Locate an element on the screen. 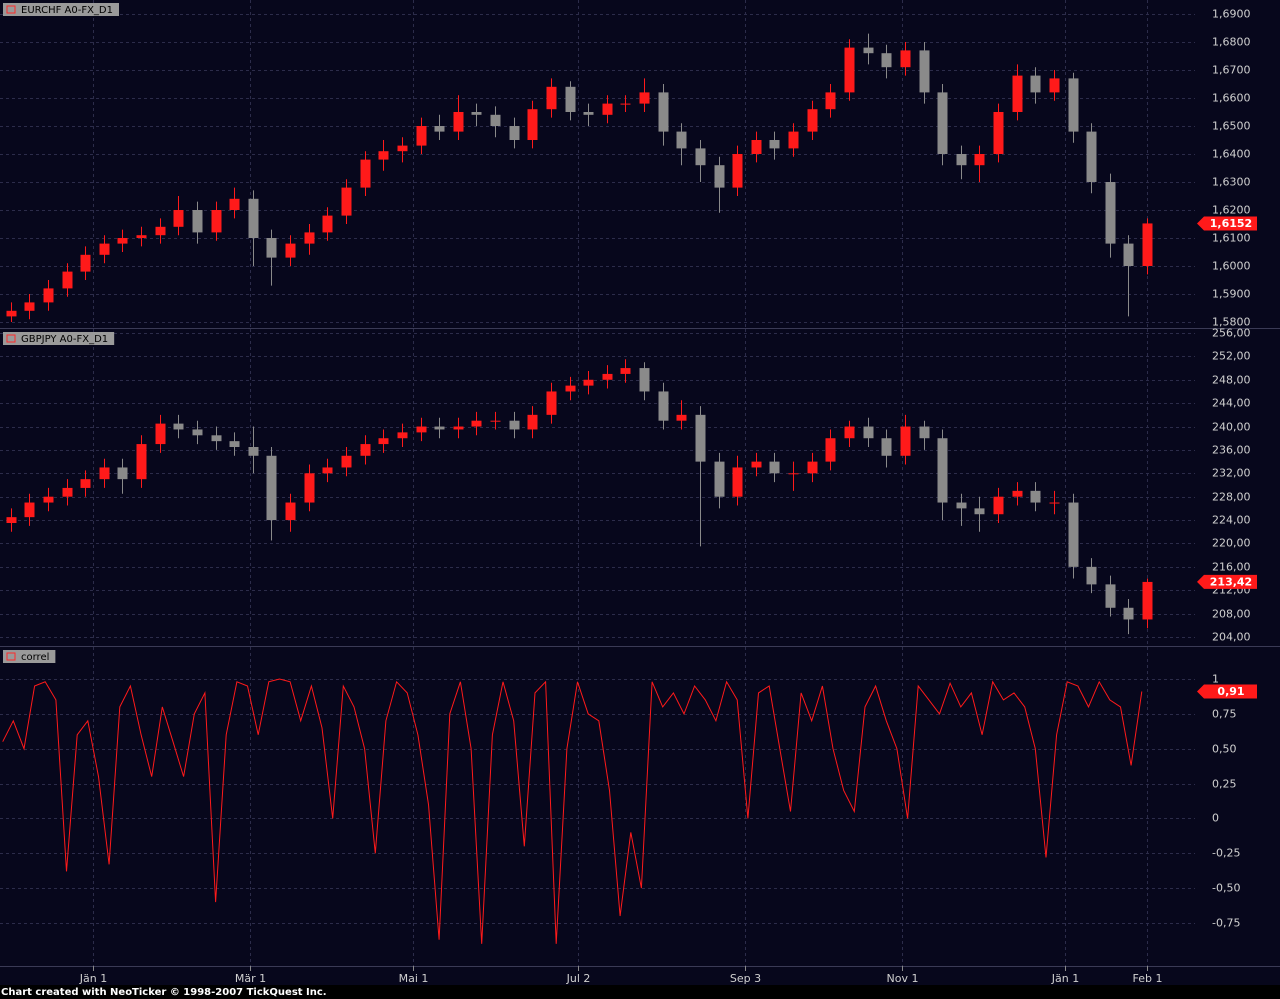 The height and width of the screenshot is (999, 1280). y-tick-label: 220,00 is located at coordinates (1231, 543).